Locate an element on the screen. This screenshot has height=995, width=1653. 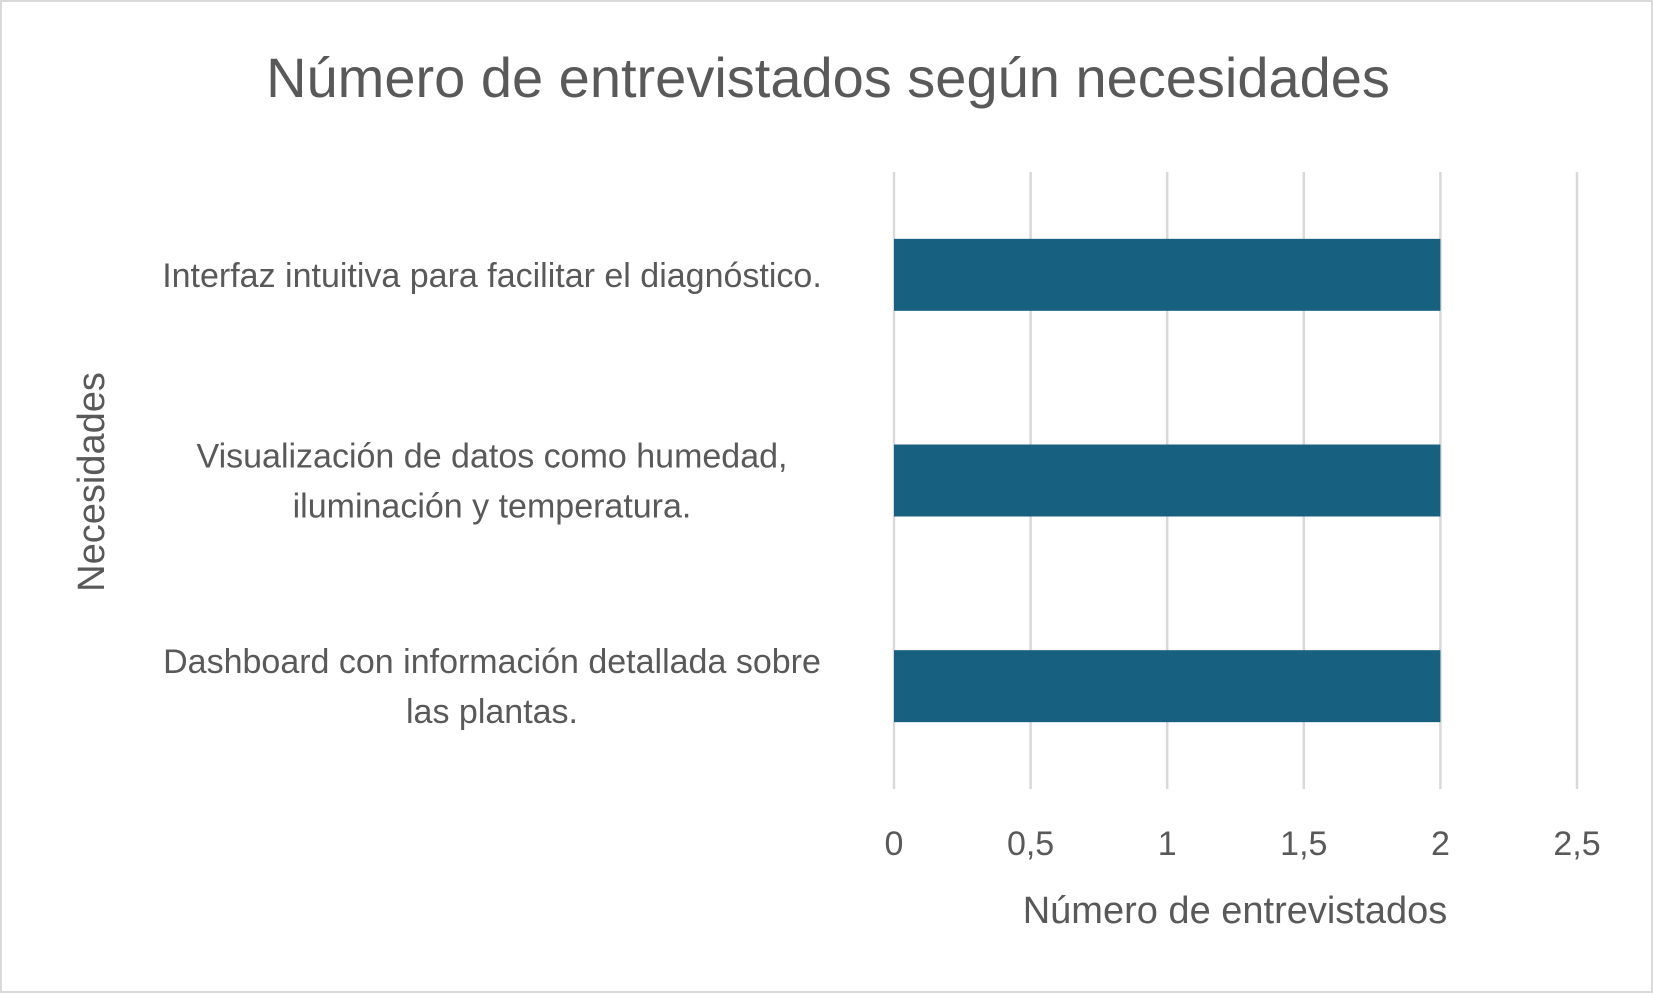
category-label-line: iluminación y temperatura. is located at coordinates (492, 507).